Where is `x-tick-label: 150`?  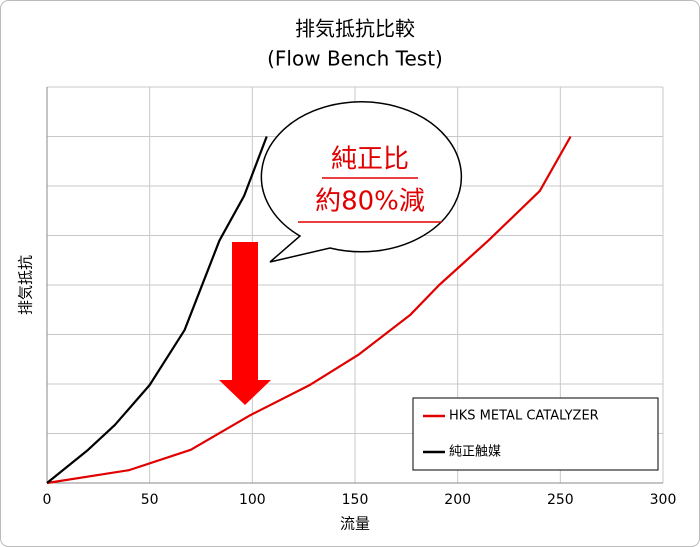 x-tick-label: 150 is located at coordinates (355, 500).